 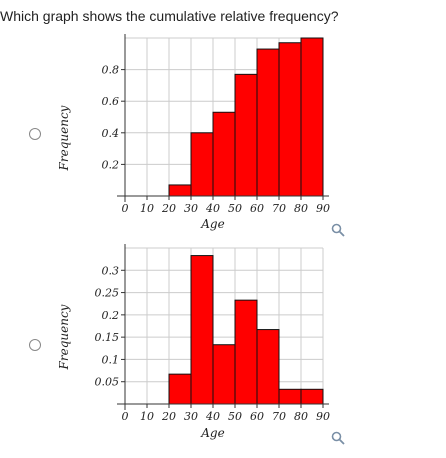 What do you see at coordinates (111, 70) in the screenshot?
I see `y-tick-label: 0.8` at bounding box center [111, 70].